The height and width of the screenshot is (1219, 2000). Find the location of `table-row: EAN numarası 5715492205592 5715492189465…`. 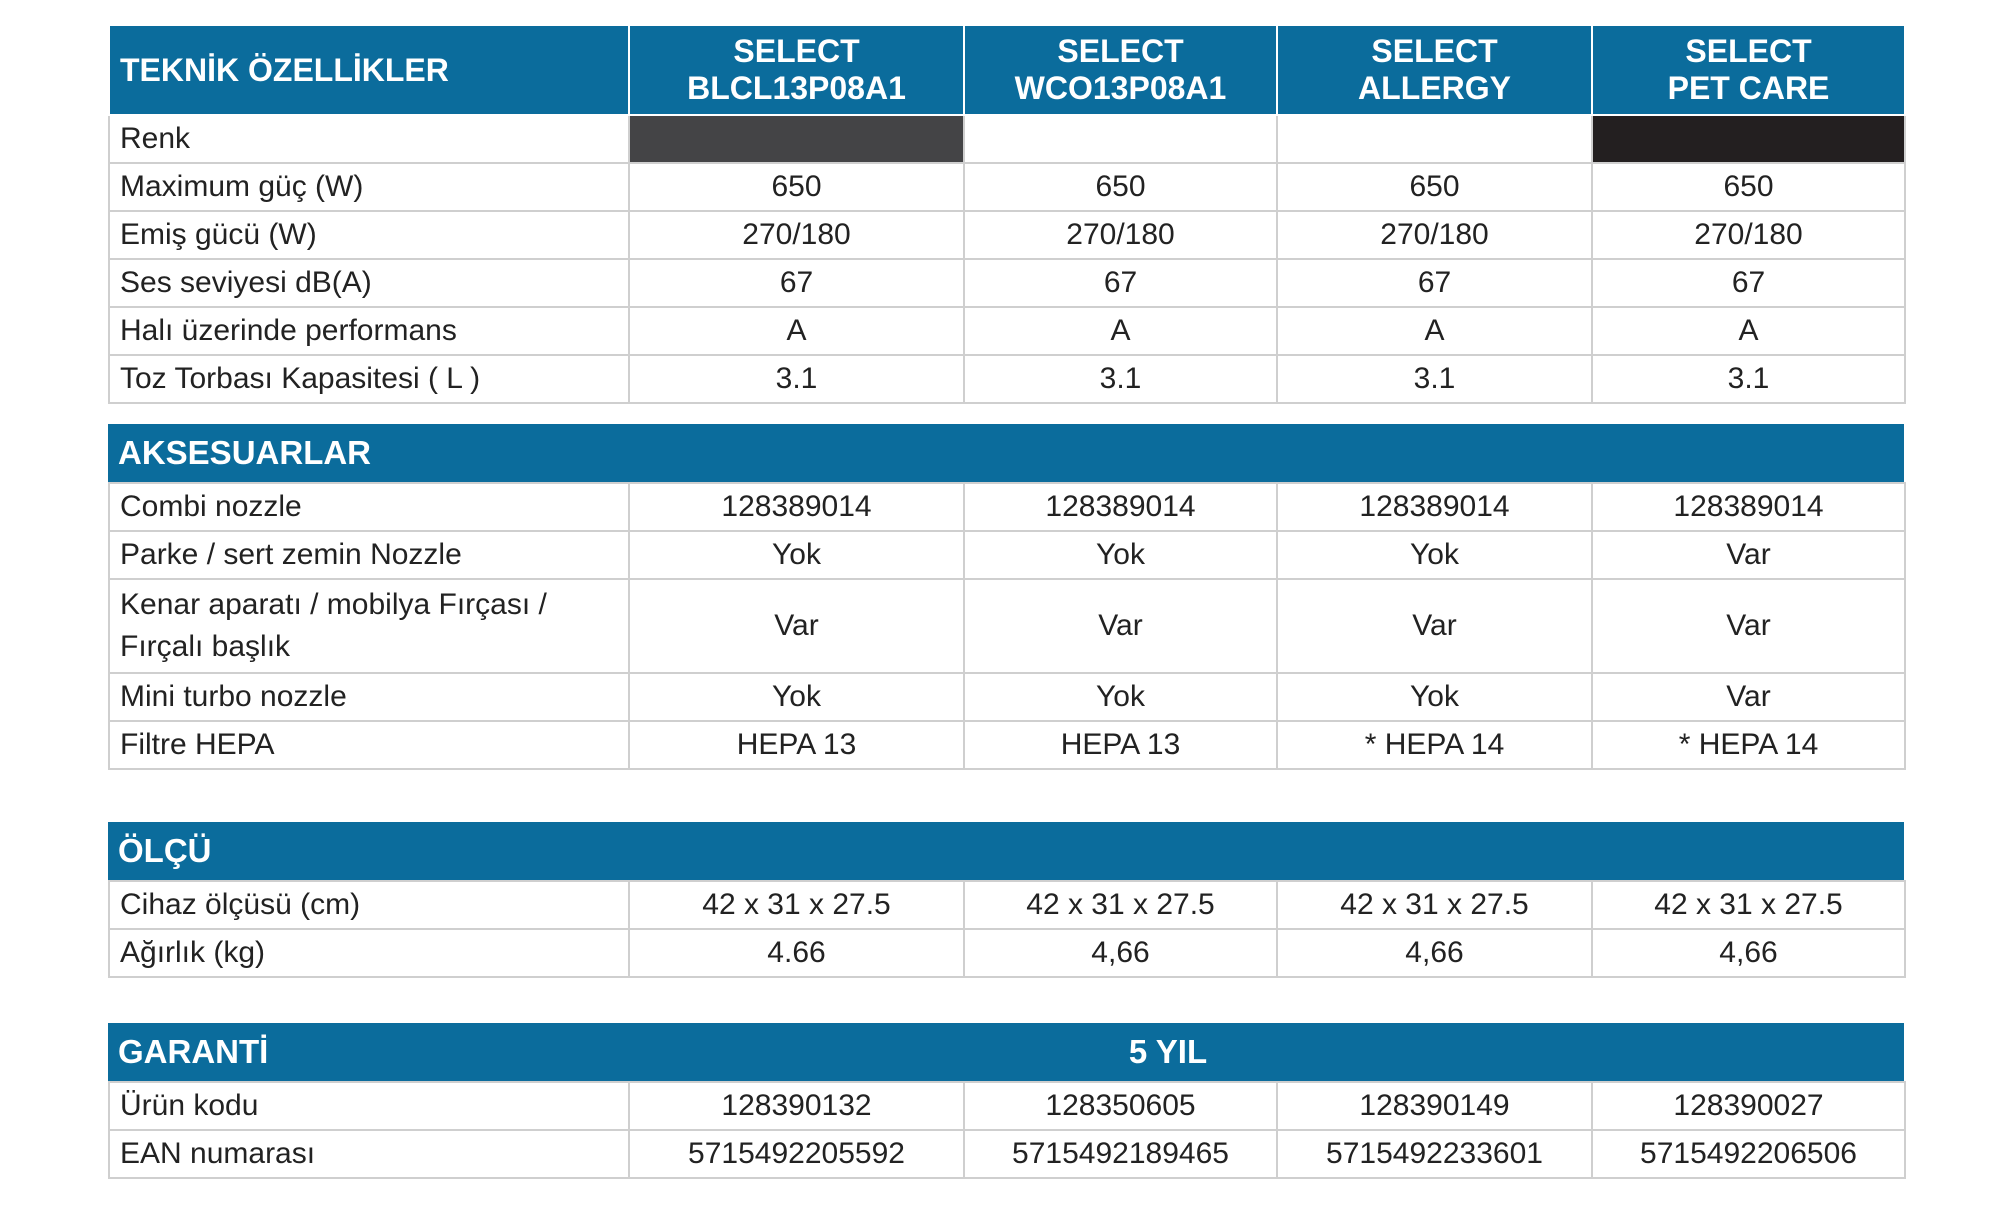

table-row: EAN numarası 5715492205592 5715492189465… is located at coordinates (1007, 1154).